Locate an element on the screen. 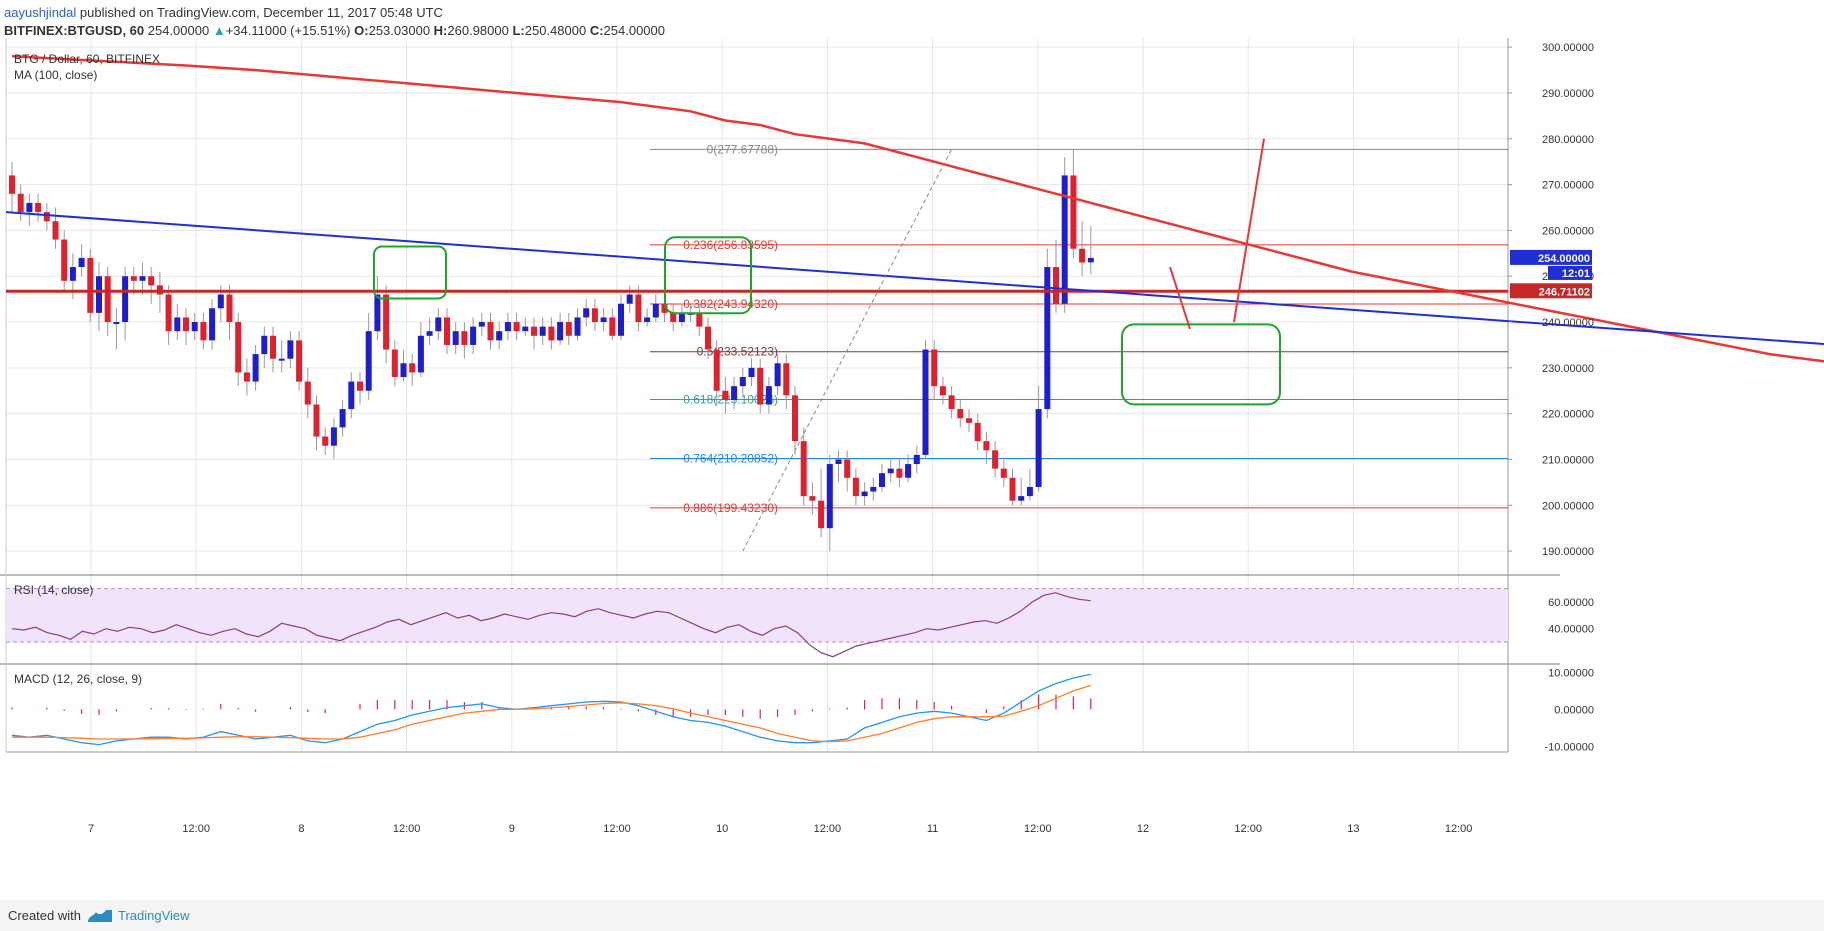 This screenshot has height=931, width=1824. high-label: H: is located at coordinates (440, 30).